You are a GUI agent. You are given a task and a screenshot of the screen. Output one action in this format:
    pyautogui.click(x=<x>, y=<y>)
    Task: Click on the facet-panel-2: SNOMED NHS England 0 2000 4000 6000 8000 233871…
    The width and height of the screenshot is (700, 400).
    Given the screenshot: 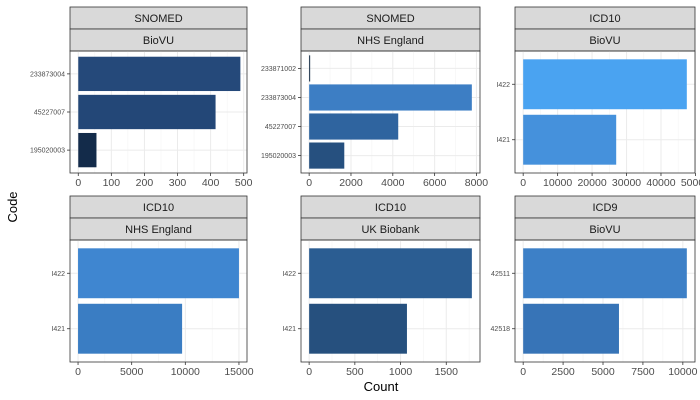 What is the action you would take?
    pyautogui.click(x=375, y=97)
    